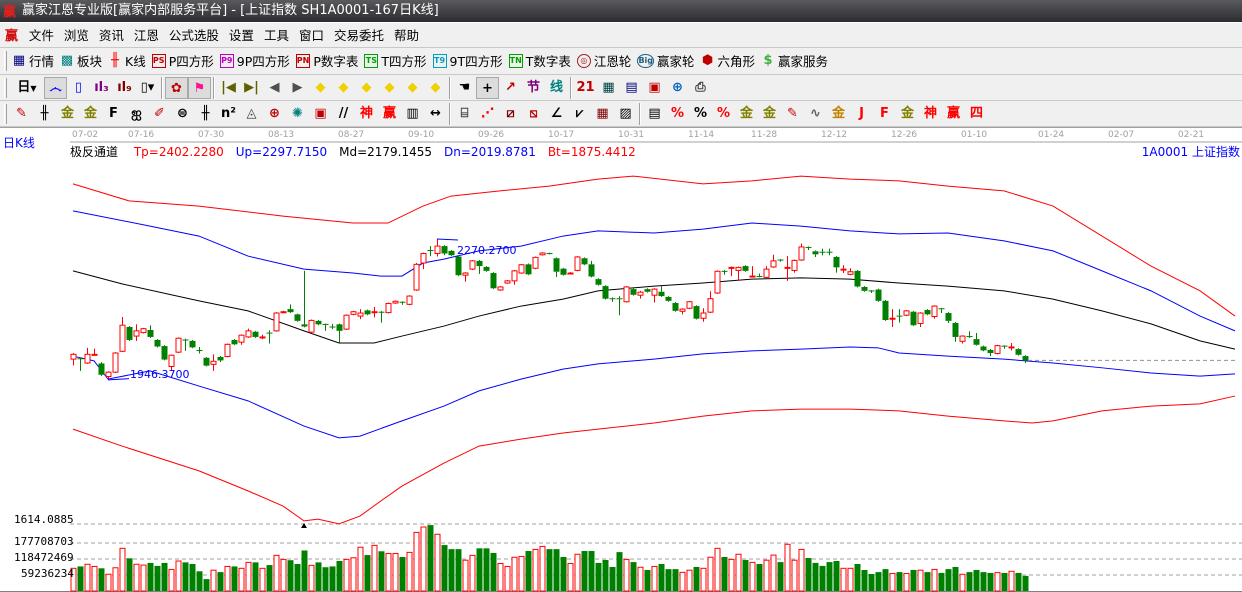 This screenshot has width=1242, height=592. Describe the element at coordinates (251, 113) in the screenshot. I see `triangle-icon: ◬` at that location.